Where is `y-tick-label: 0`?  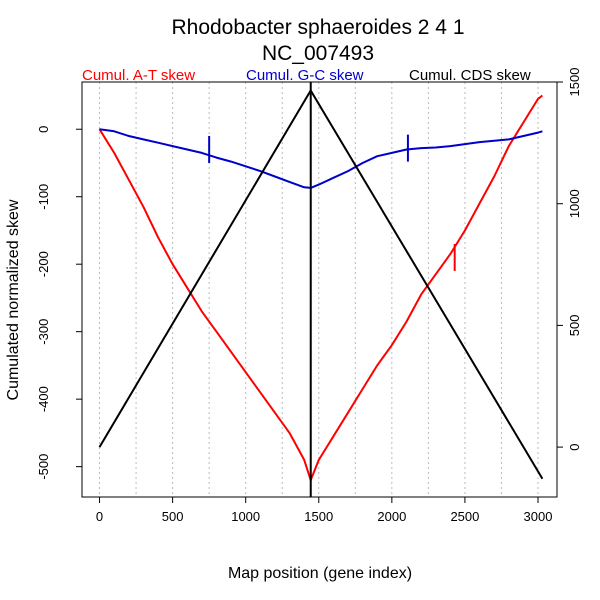 y-tick-label: 0 is located at coordinates (43, 129).